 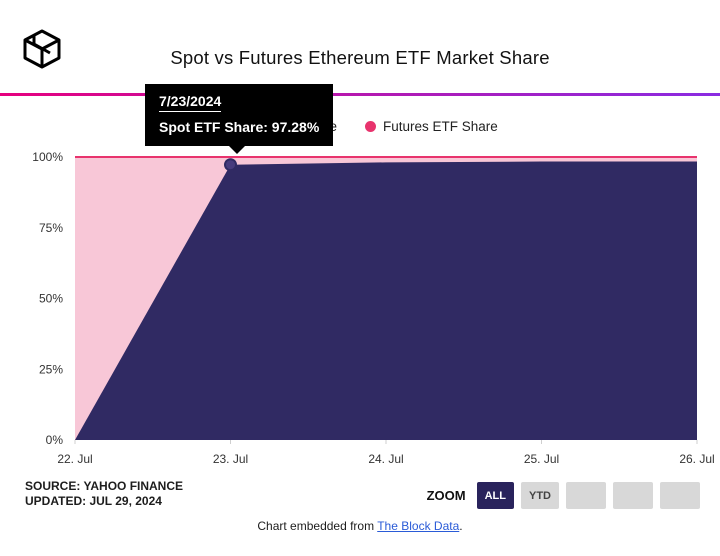 What do you see at coordinates (461, 526) in the screenshot?
I see `embed-suffix: .` at bounding box center [461, 526].